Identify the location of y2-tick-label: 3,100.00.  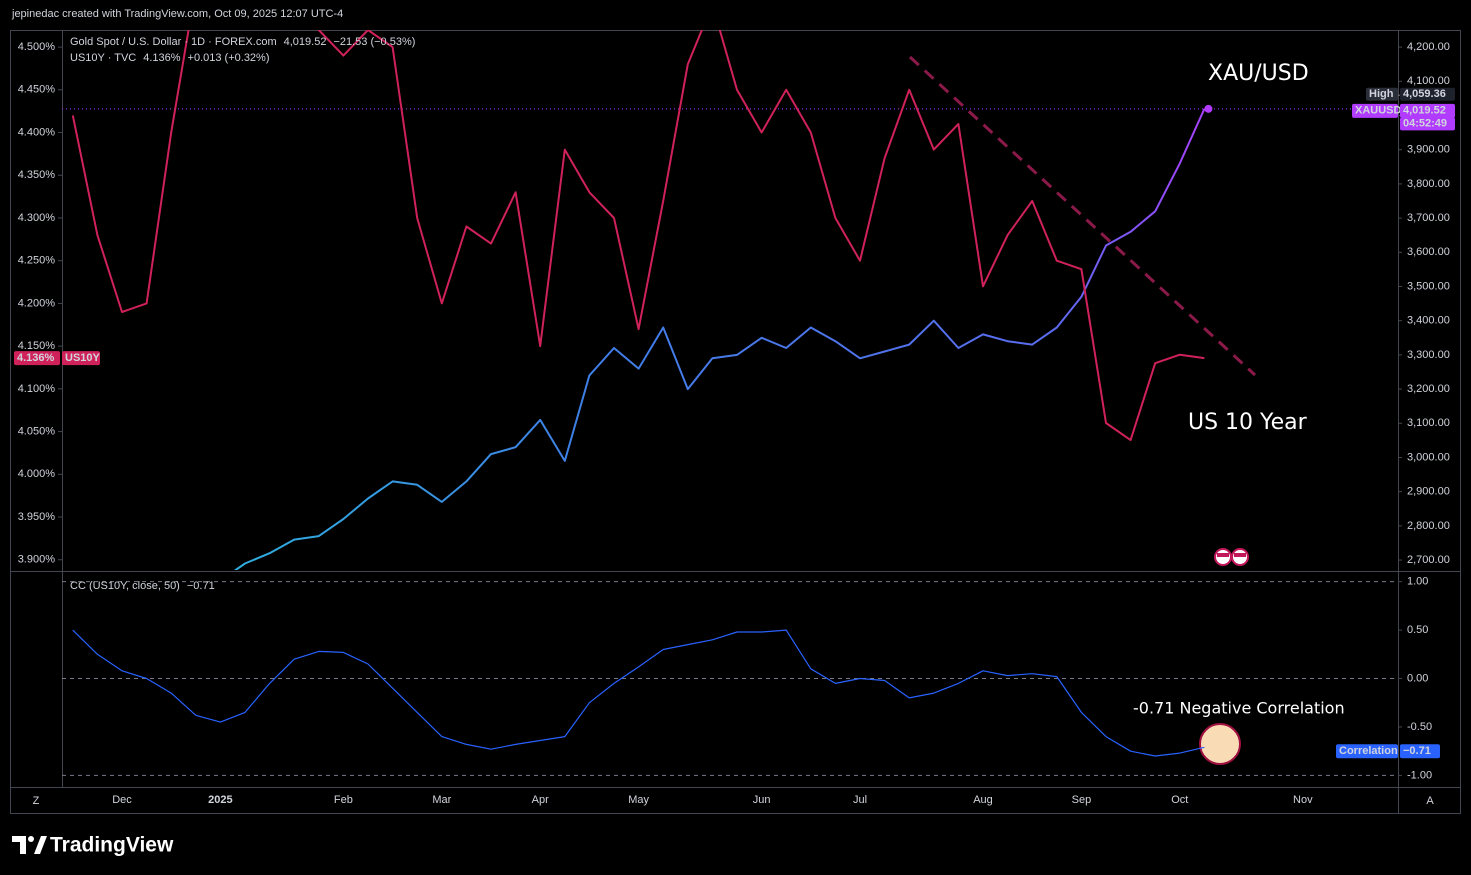
(1428, 423).